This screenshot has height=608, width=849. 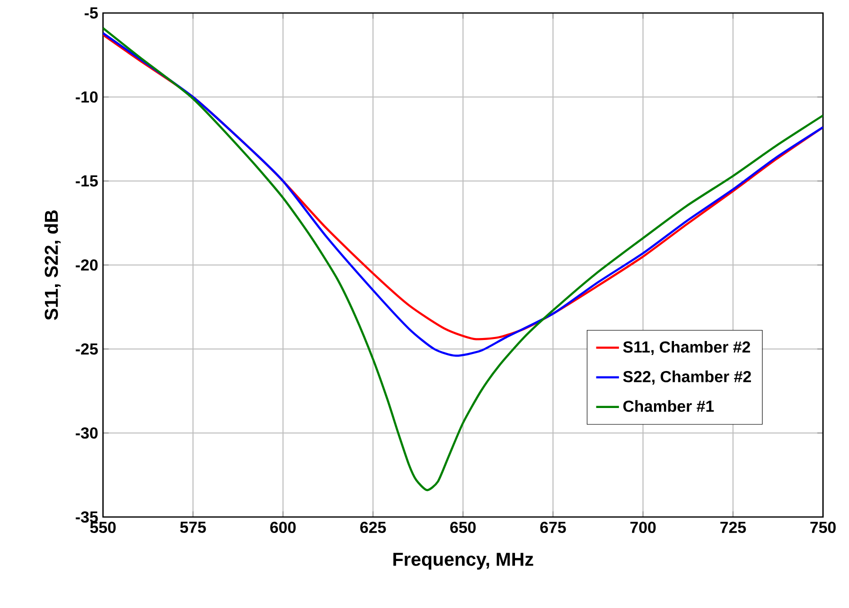 What do you see at coordinates (686, 348) in the screenshot?
I see `legend-label: S11, Chamber #2` at bounding box center [686, 348].